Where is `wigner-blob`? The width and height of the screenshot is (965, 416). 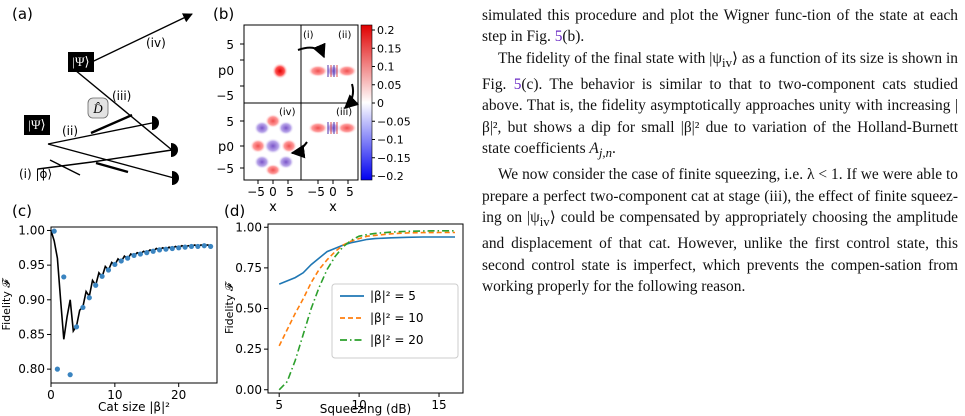
wigner-blob is located at coordinates (280, 71).